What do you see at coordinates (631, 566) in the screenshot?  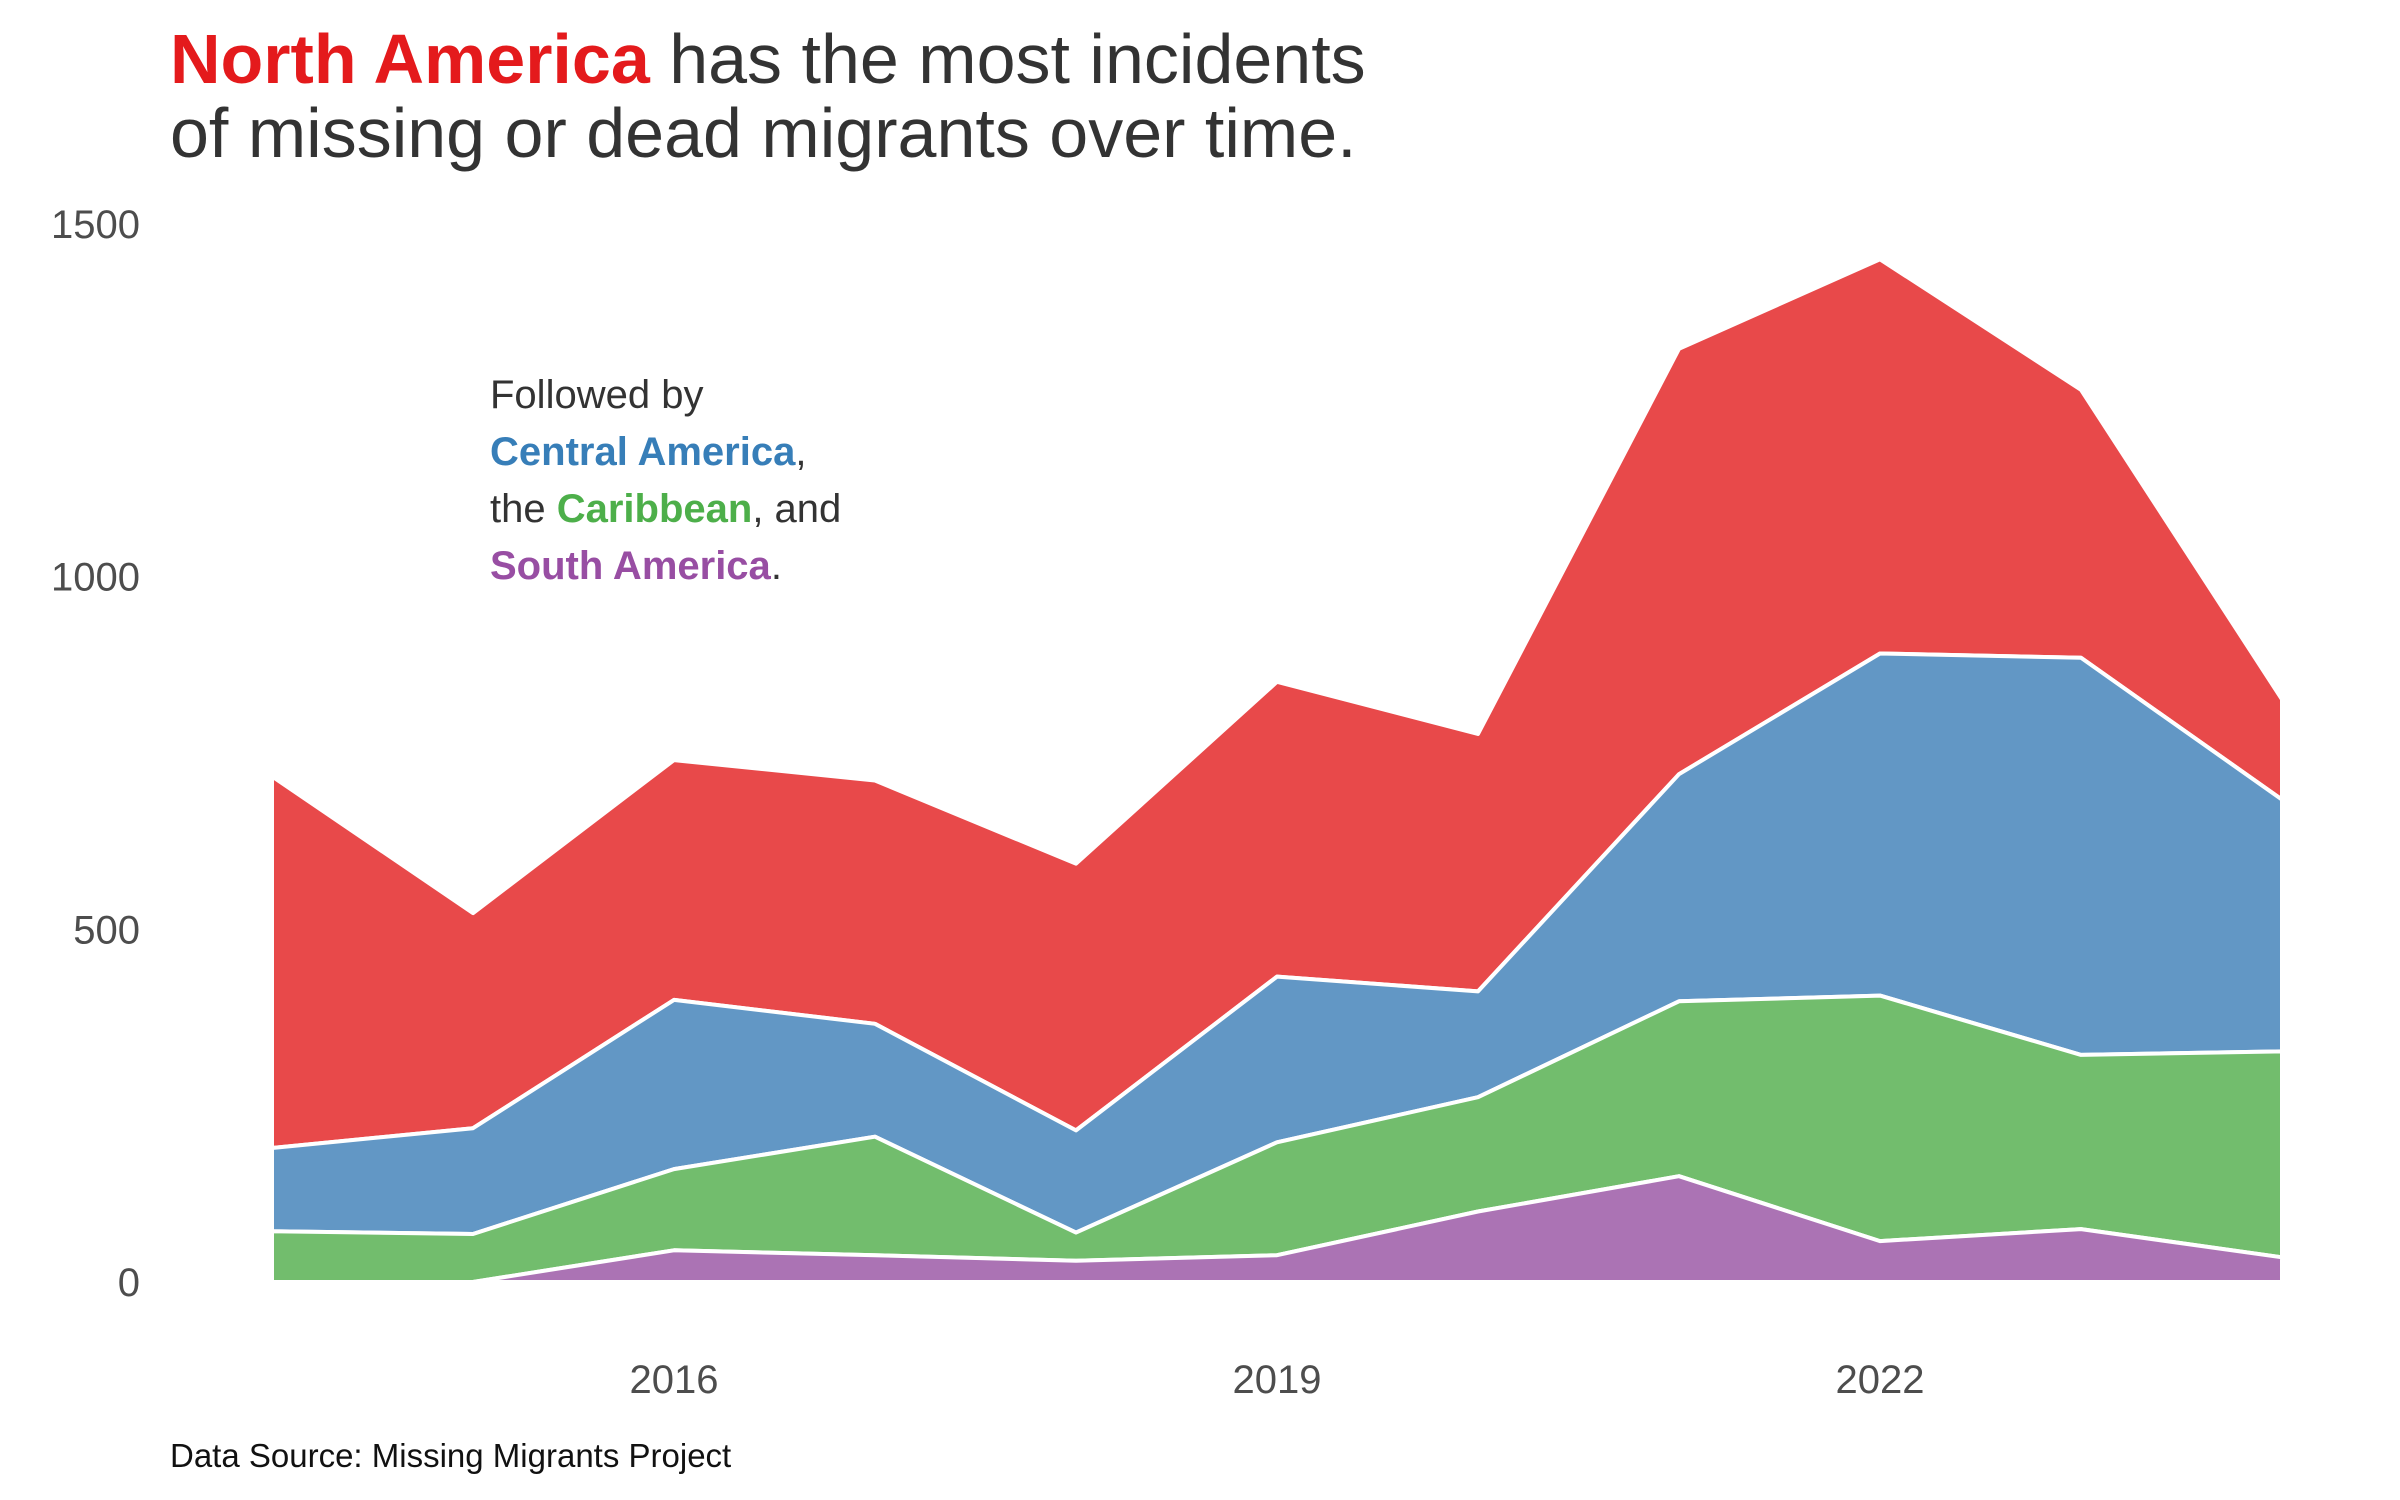 I see `annotation-south-america: South America` at bounding box center [631, 566].